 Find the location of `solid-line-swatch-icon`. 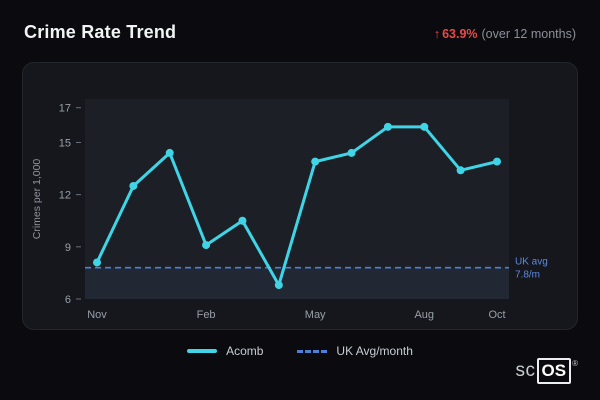

solid-line-swatch-icon is located at coordinates (202, 351).